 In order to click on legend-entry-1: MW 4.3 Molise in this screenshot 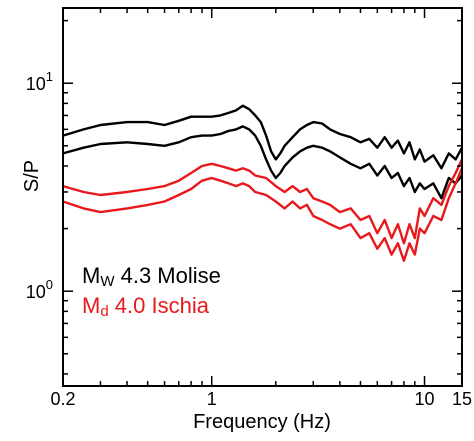, I will do `click(151, 276)`.